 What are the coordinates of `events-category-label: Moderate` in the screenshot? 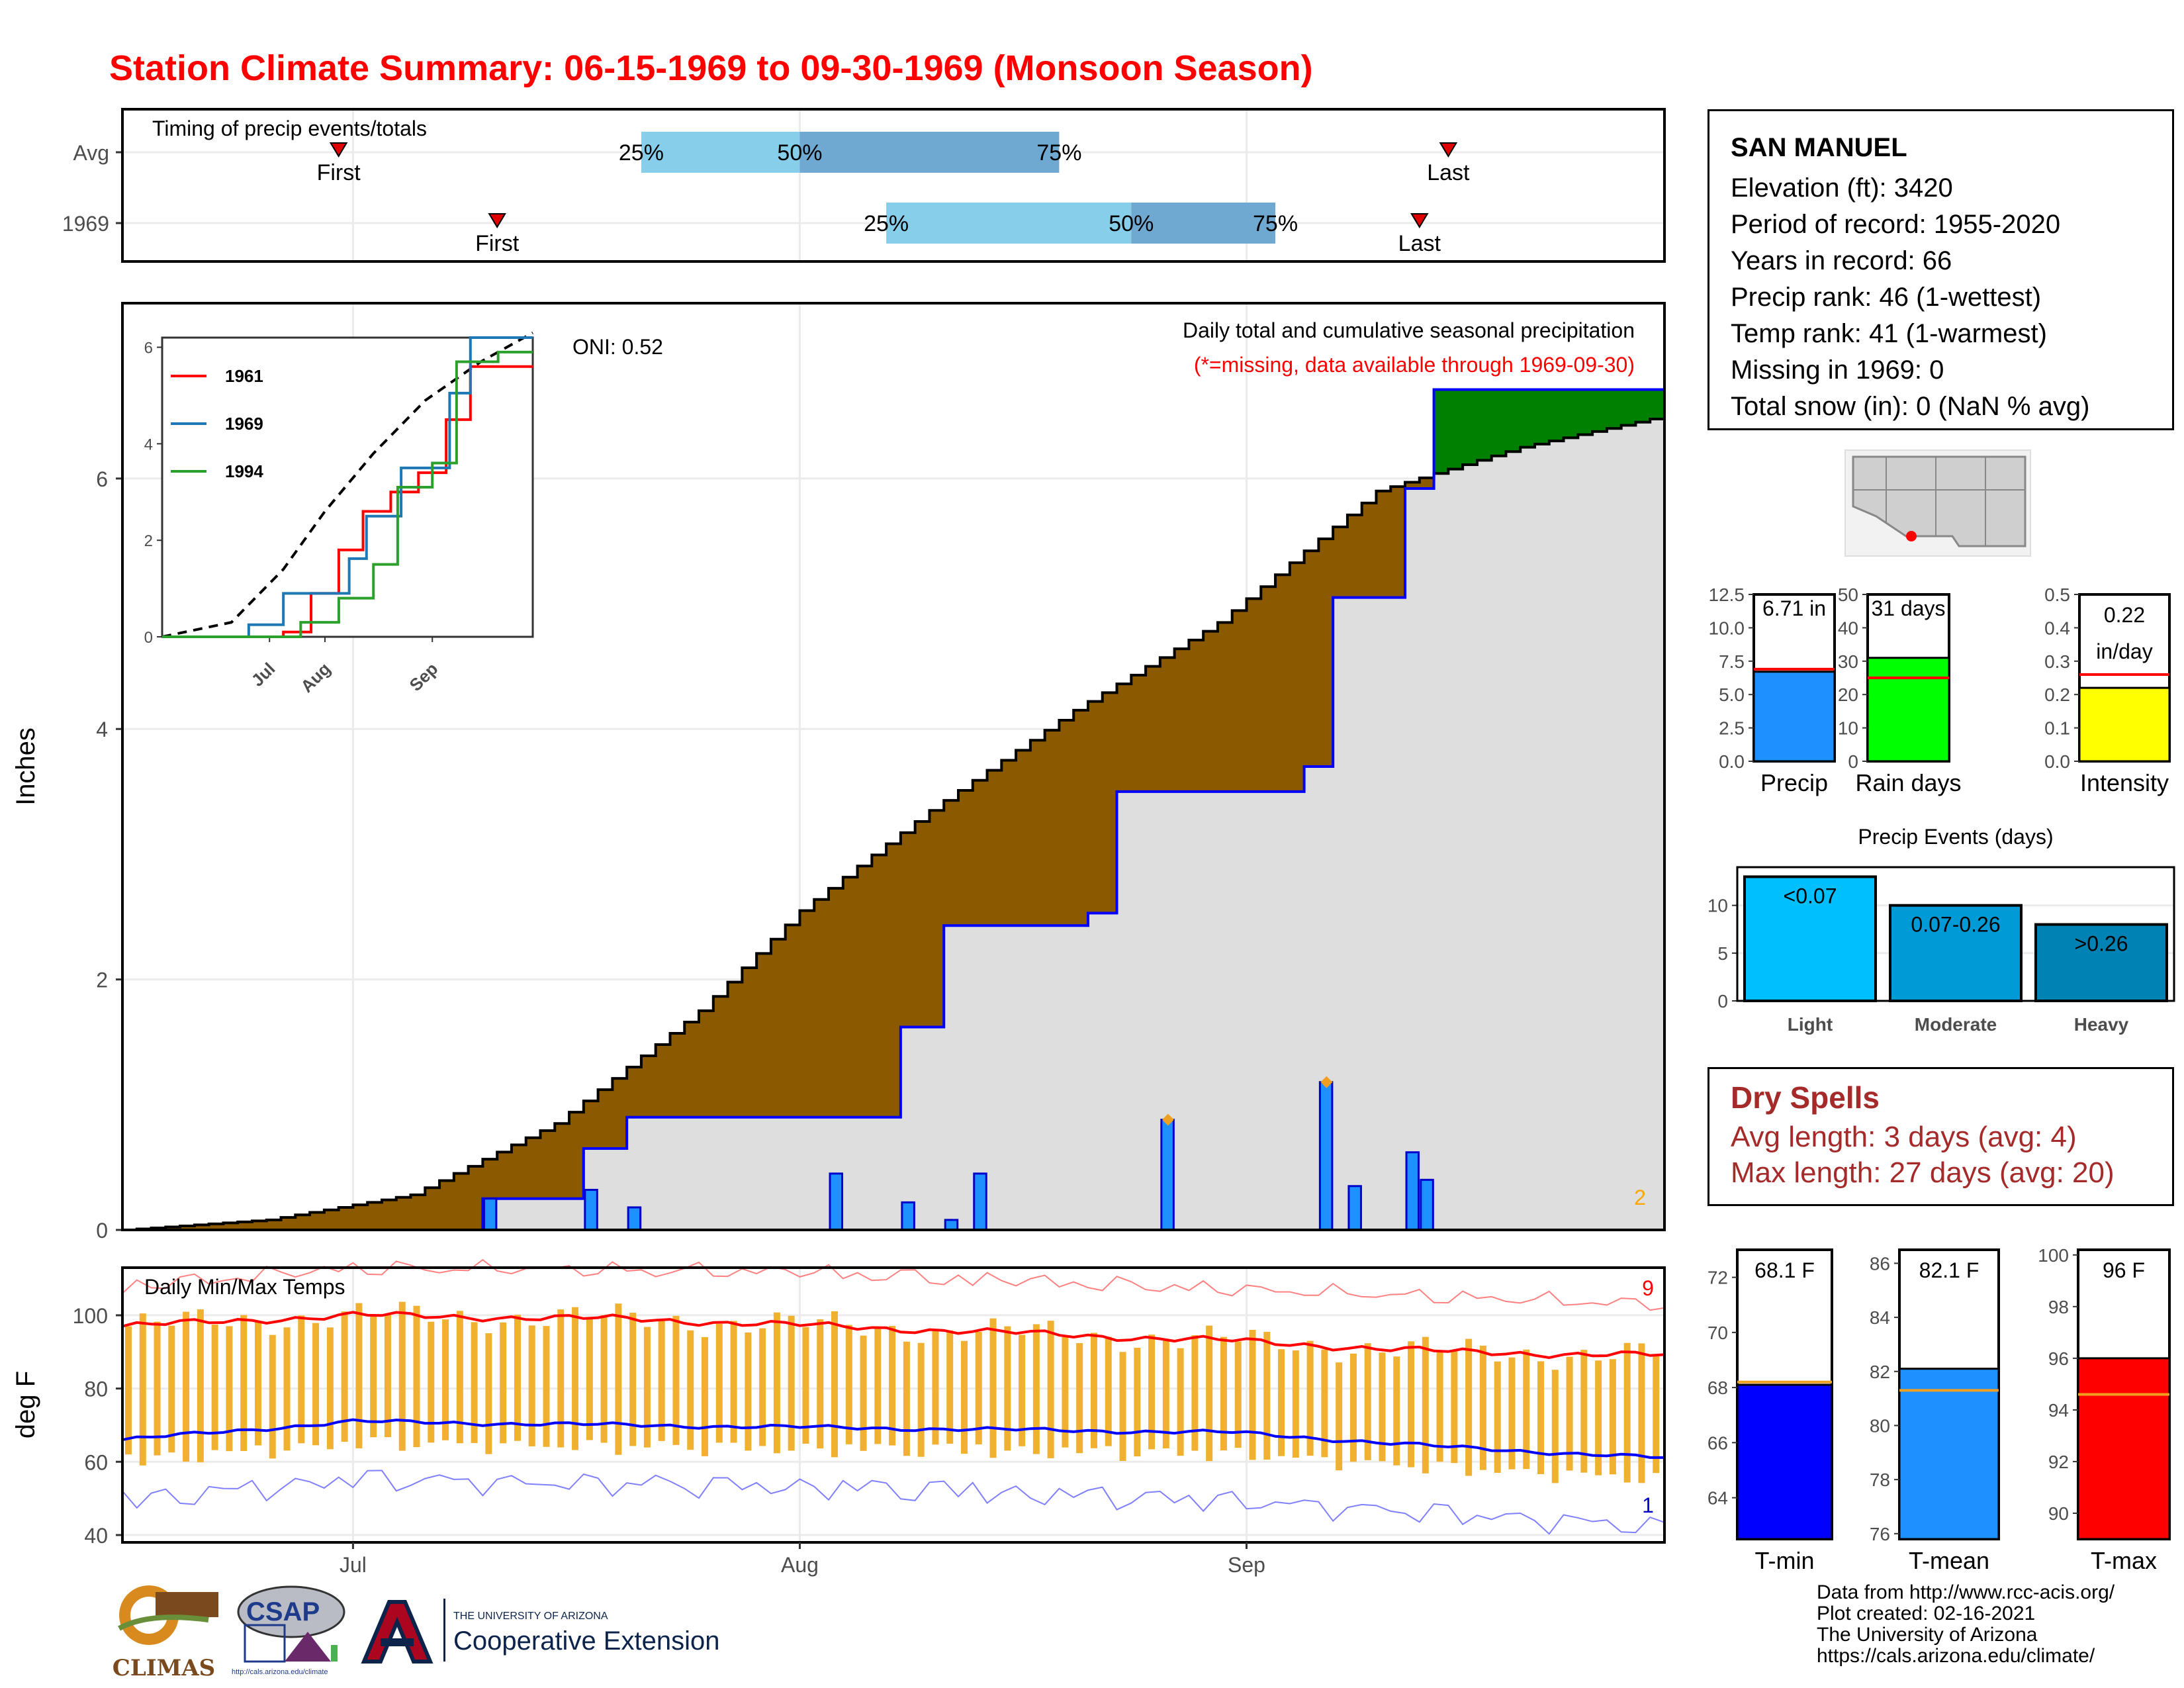 It's located at (1956, 1024).